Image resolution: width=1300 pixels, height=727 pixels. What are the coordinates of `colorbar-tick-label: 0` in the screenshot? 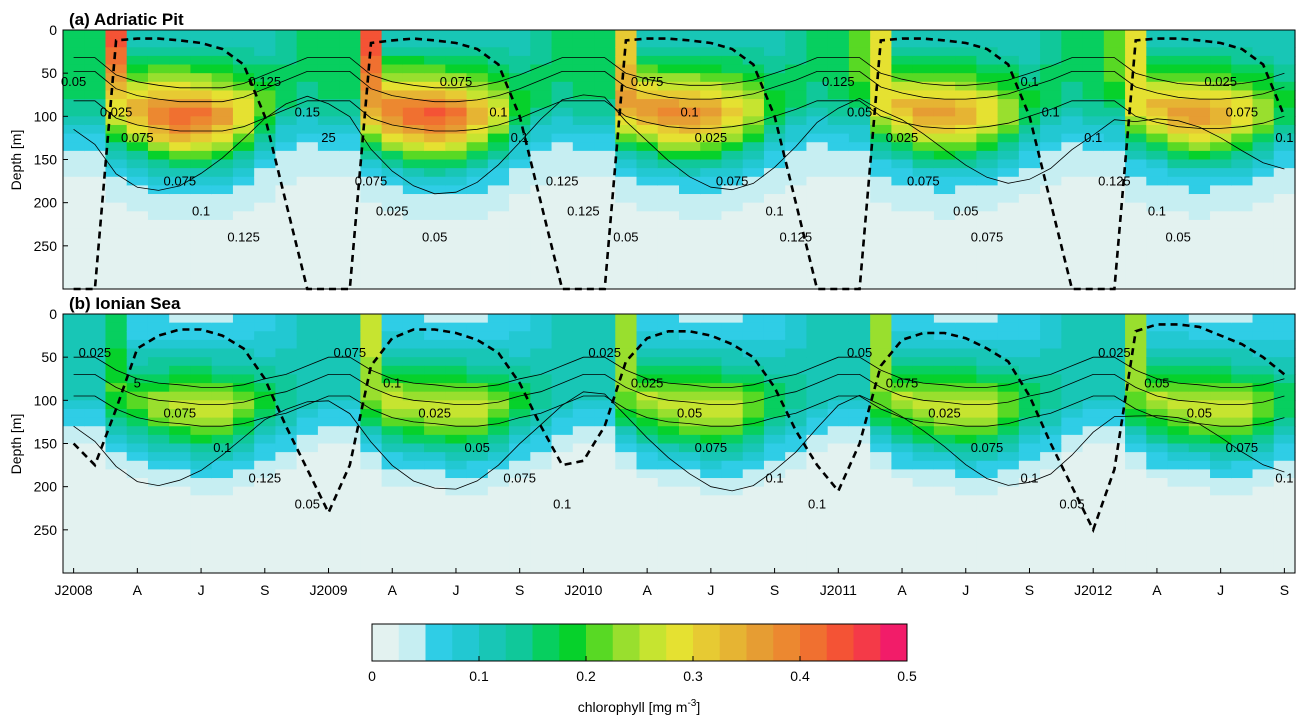 It's located at (372, 676).